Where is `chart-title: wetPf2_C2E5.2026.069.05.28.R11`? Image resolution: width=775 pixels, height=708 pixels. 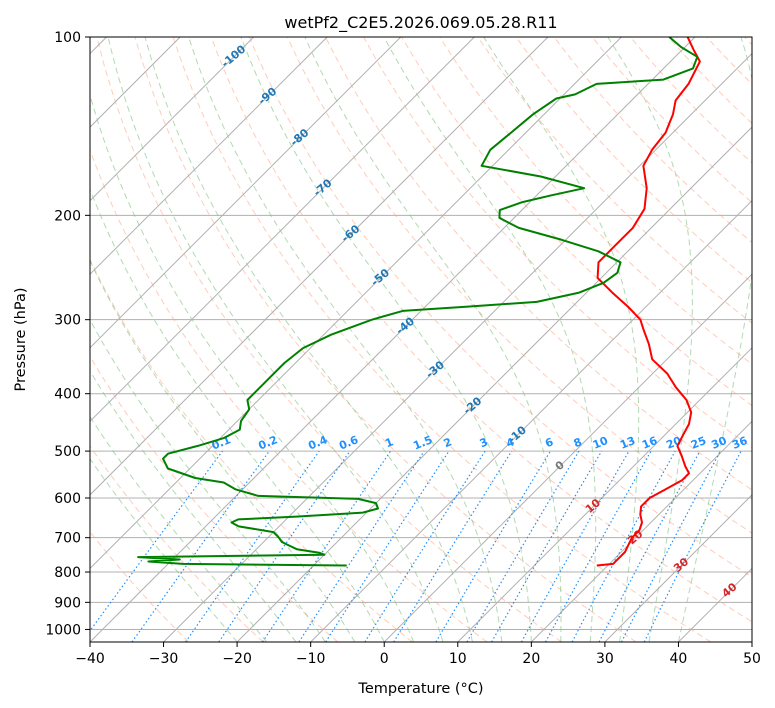 chart-title: wetPf2_C2E5.2026.069.05.28.R11 is located at coordinates (420, 23).